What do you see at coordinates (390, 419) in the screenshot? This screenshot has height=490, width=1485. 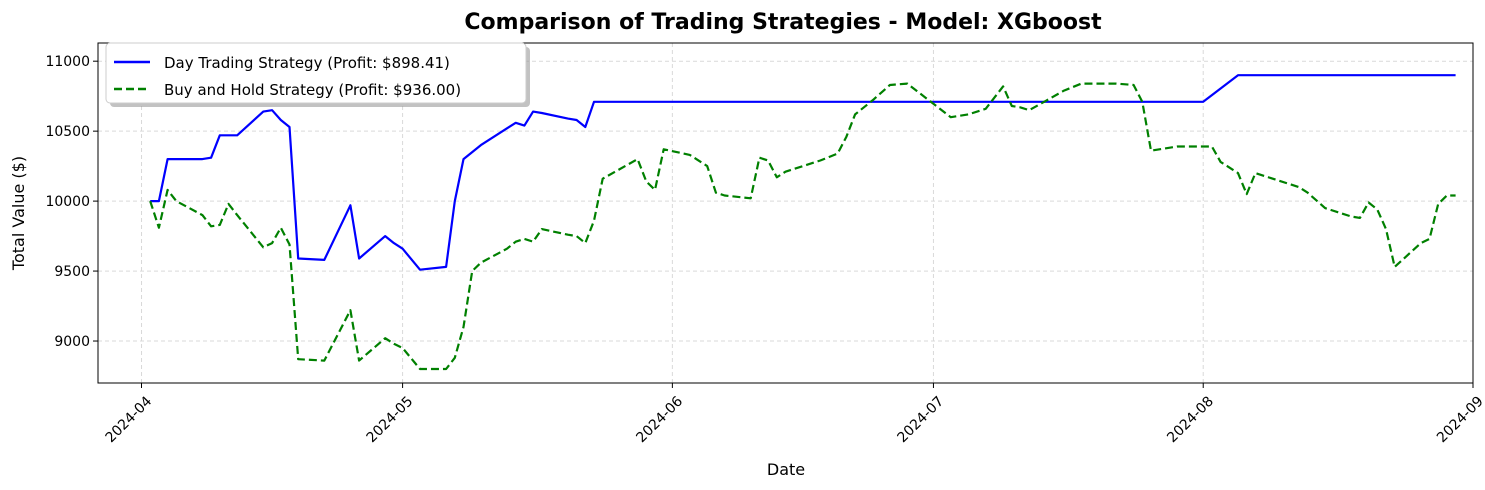 I see `x-tick-label: 2024-05` at bounding box center [390, 419].